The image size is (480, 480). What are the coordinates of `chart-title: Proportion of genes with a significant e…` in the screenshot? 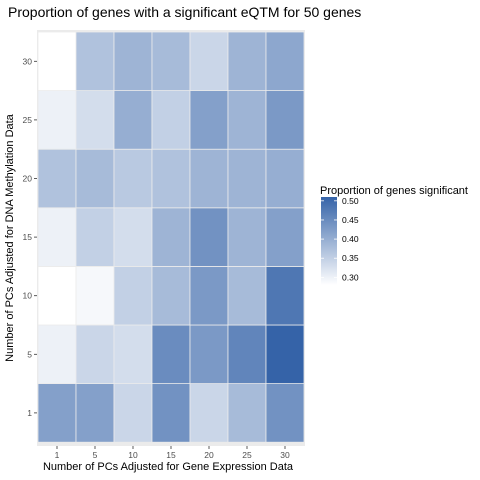 It's located at (184, 12).